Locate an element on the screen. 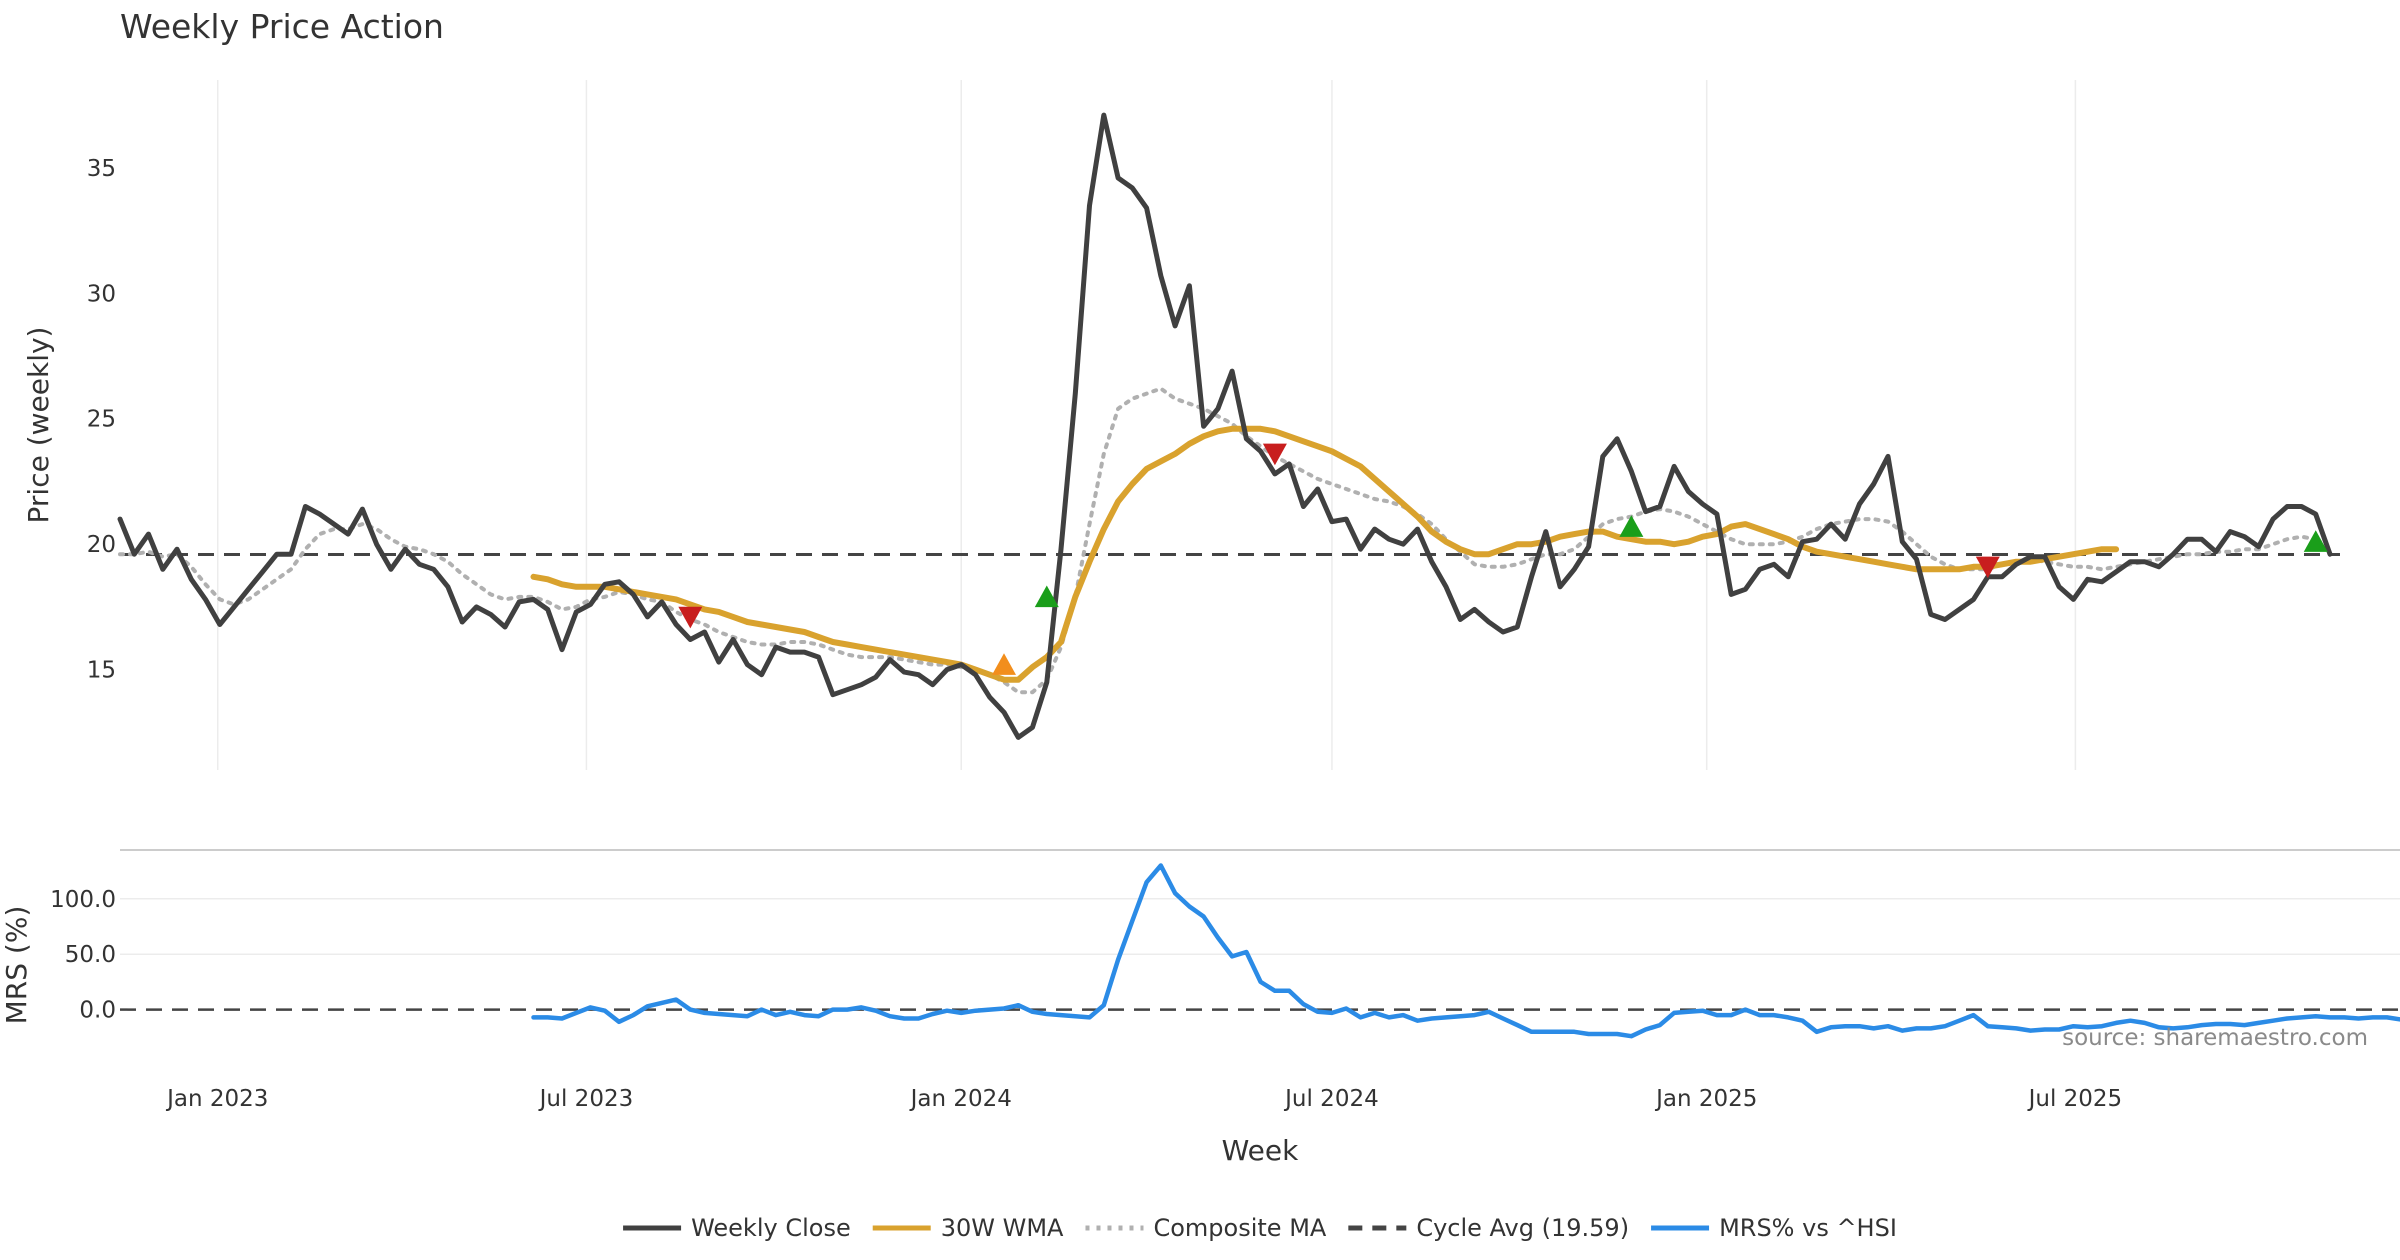 This screenshot has height=1260, width=2400. mrs-y-tick-1: 50.0 is located at coordinates (90, 955).